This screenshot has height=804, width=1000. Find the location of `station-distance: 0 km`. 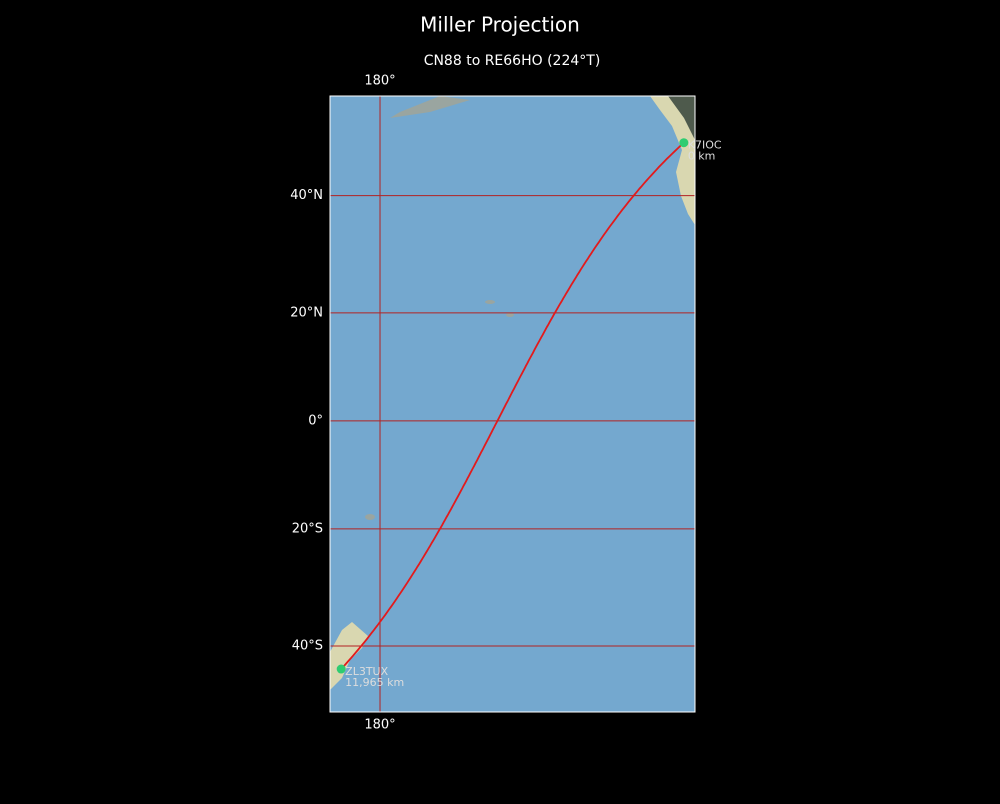

station-distance: 0 km is located at coordinates (702, 156).